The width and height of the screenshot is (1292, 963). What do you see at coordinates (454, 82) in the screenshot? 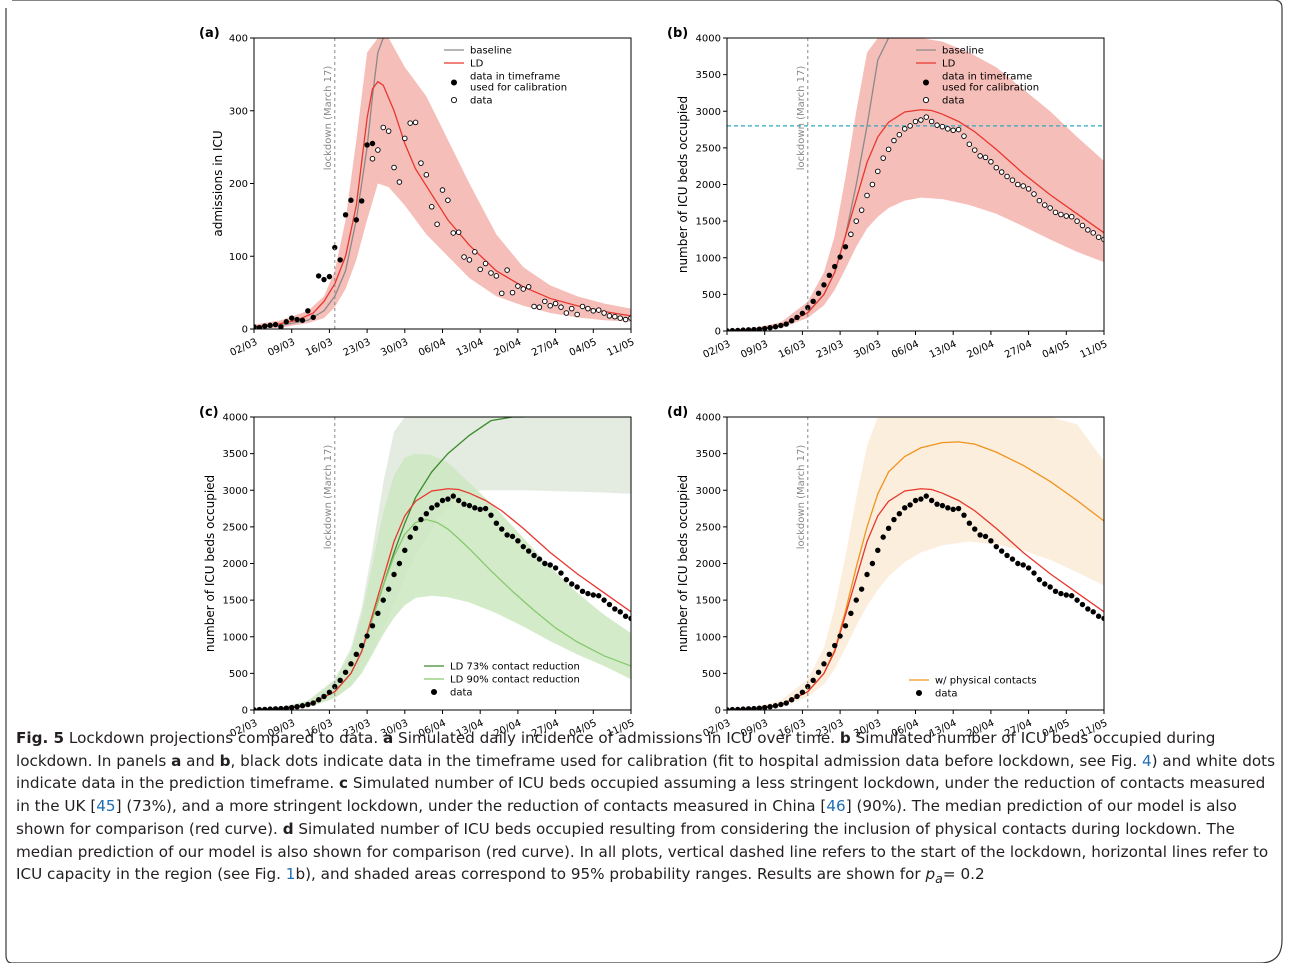
I see `legend-swatch` at bounding box center [454, 82].